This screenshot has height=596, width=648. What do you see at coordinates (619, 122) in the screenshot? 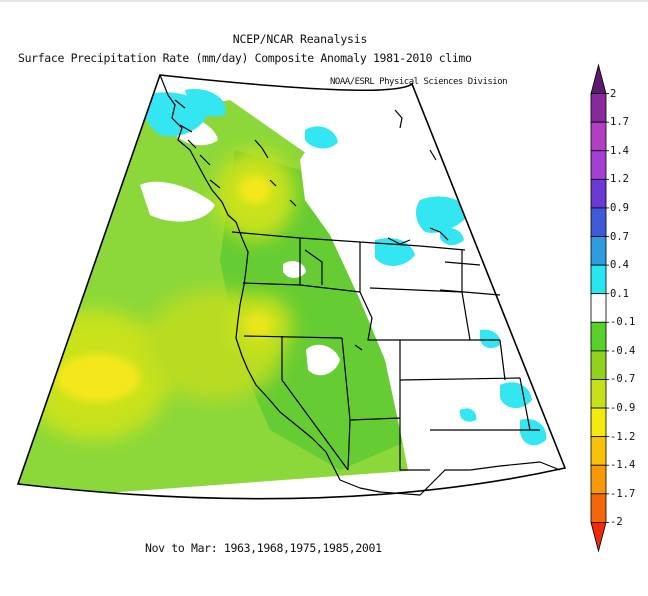
I see `colorbar-tick-label: 1.7` at bounding box center [619, 122].